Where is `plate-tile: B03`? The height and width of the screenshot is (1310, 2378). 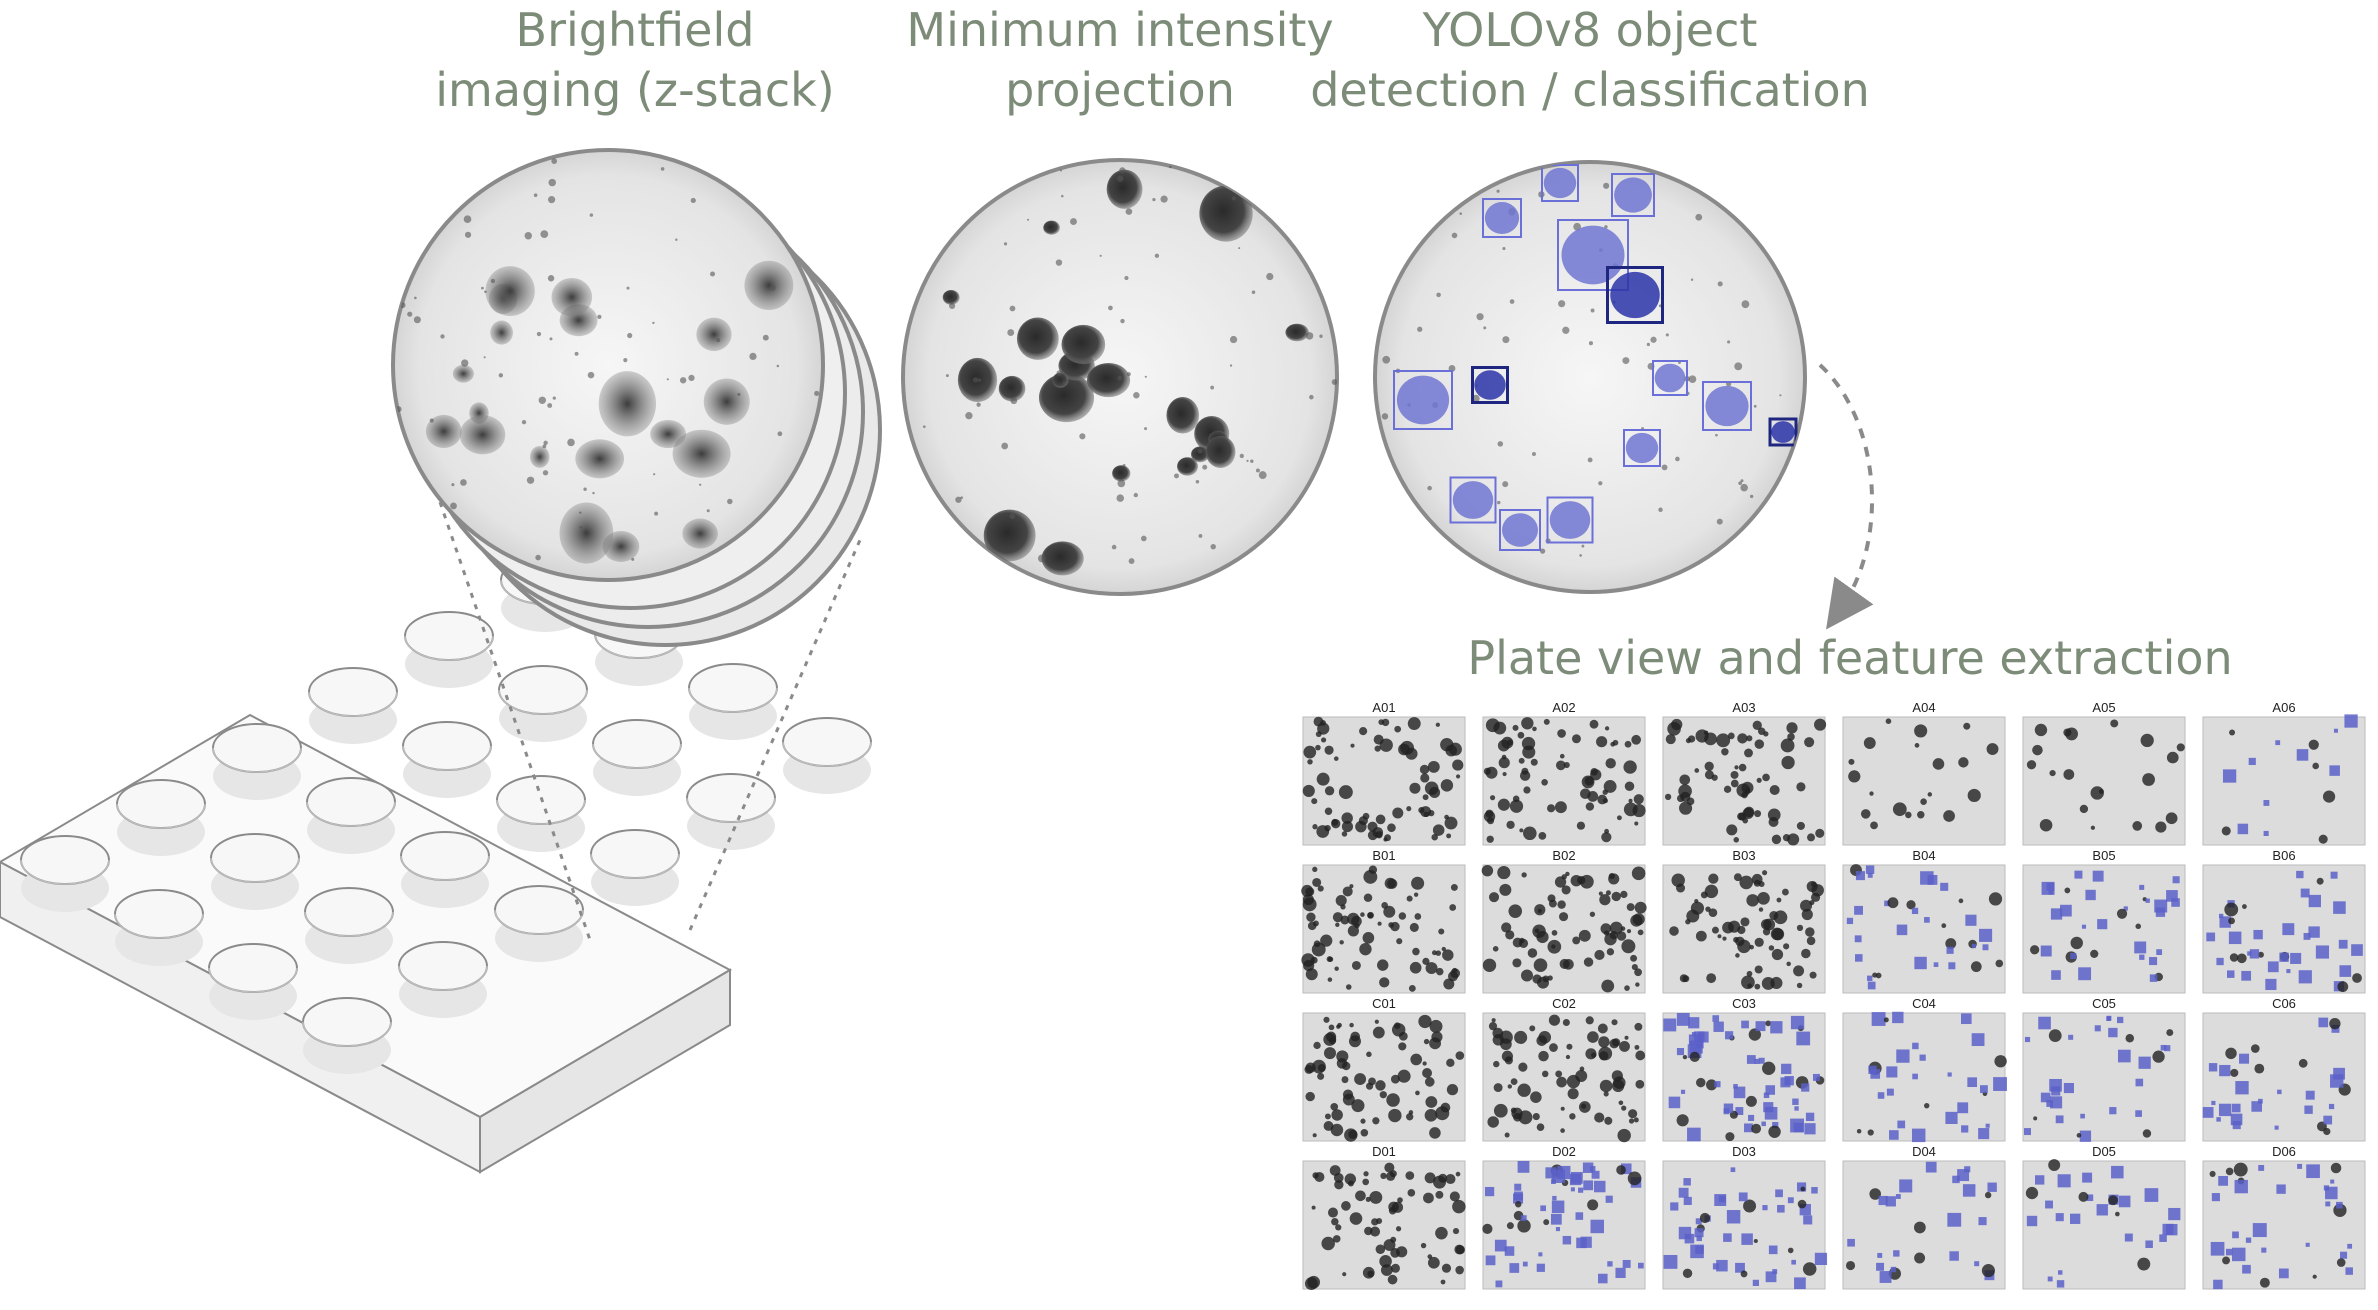
plate-tile: B03 is located at coordinates (1744, 921).